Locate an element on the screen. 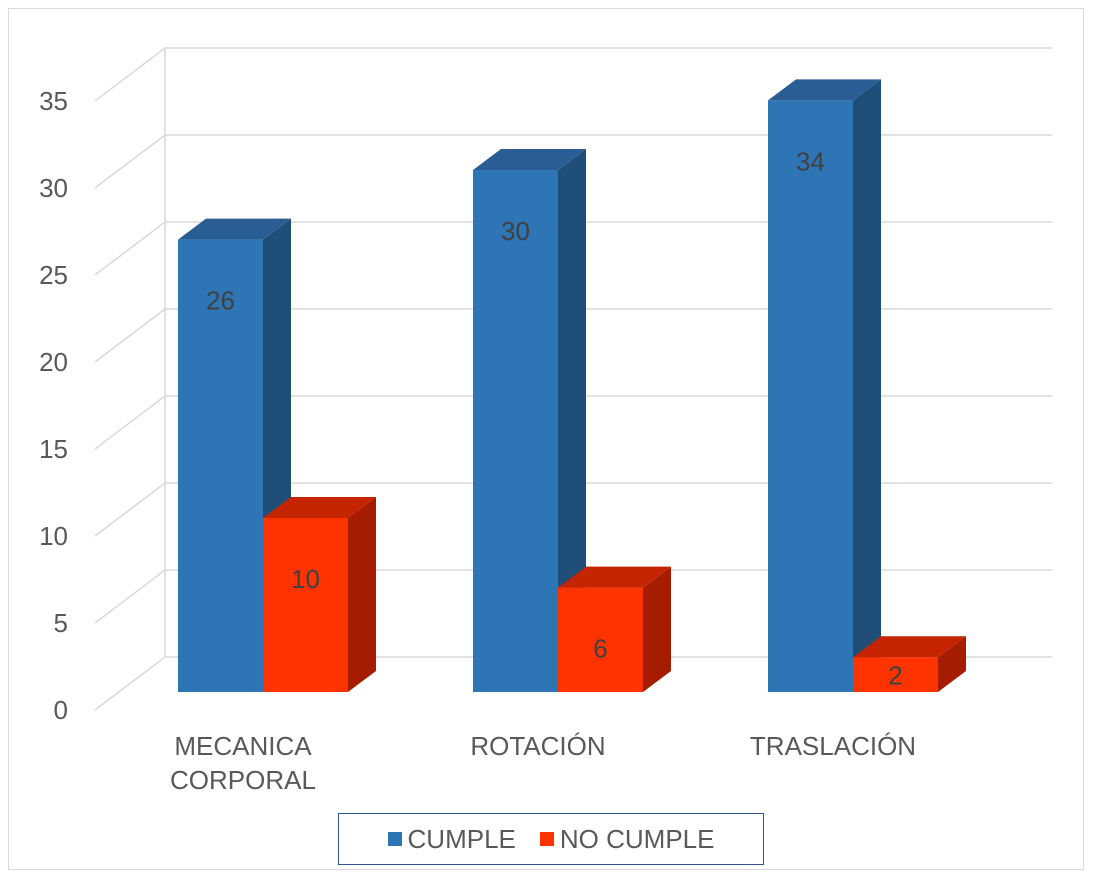 The height and width of the screenshot is (878, 1093). category-label-2-line-0: TRASLACIÓN is located at coordinates (833, 746).